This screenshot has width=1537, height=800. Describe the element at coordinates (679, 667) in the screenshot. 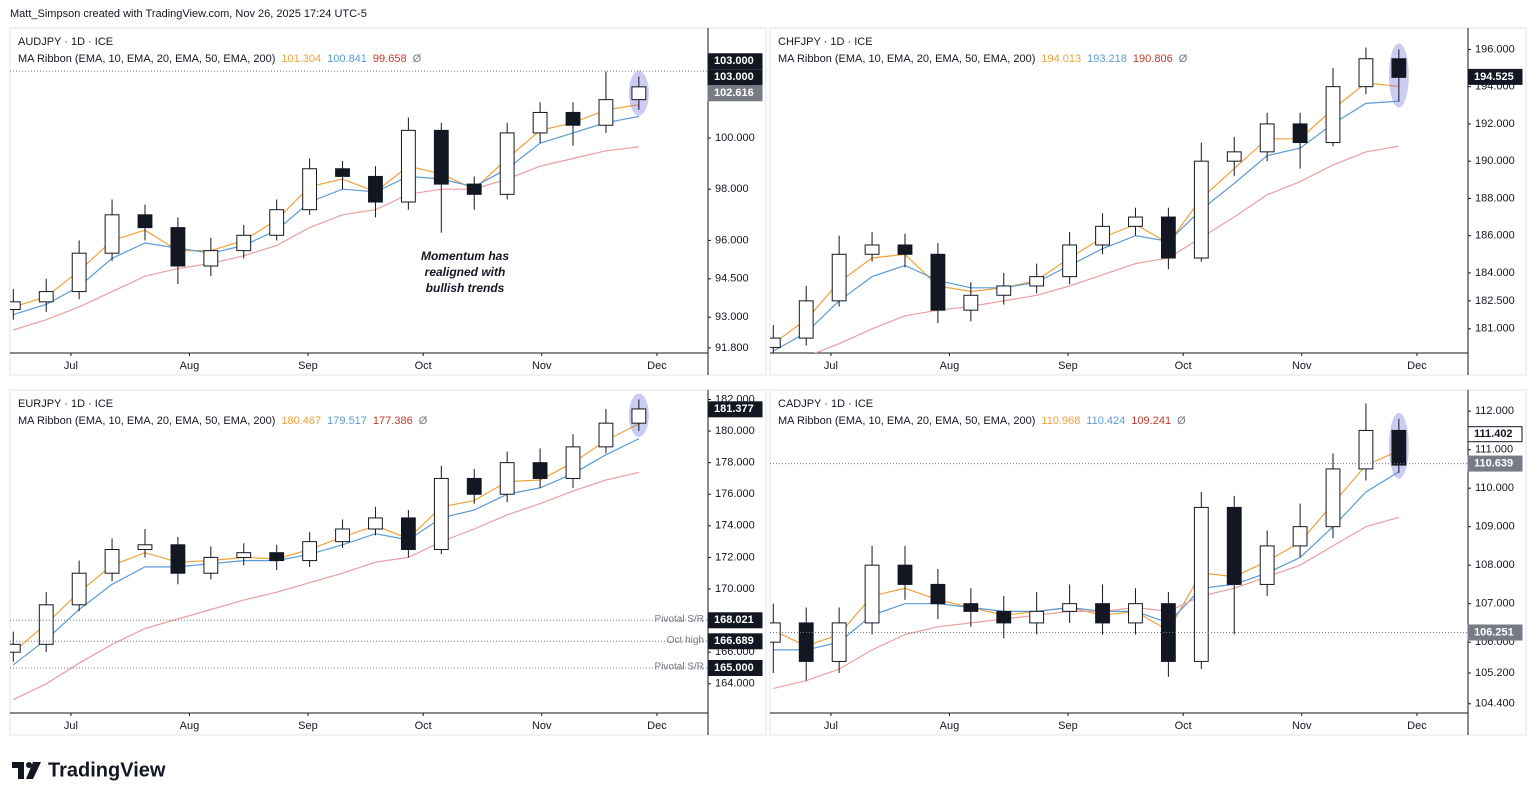

I see `level-note: Pivotal S/R` at that location.